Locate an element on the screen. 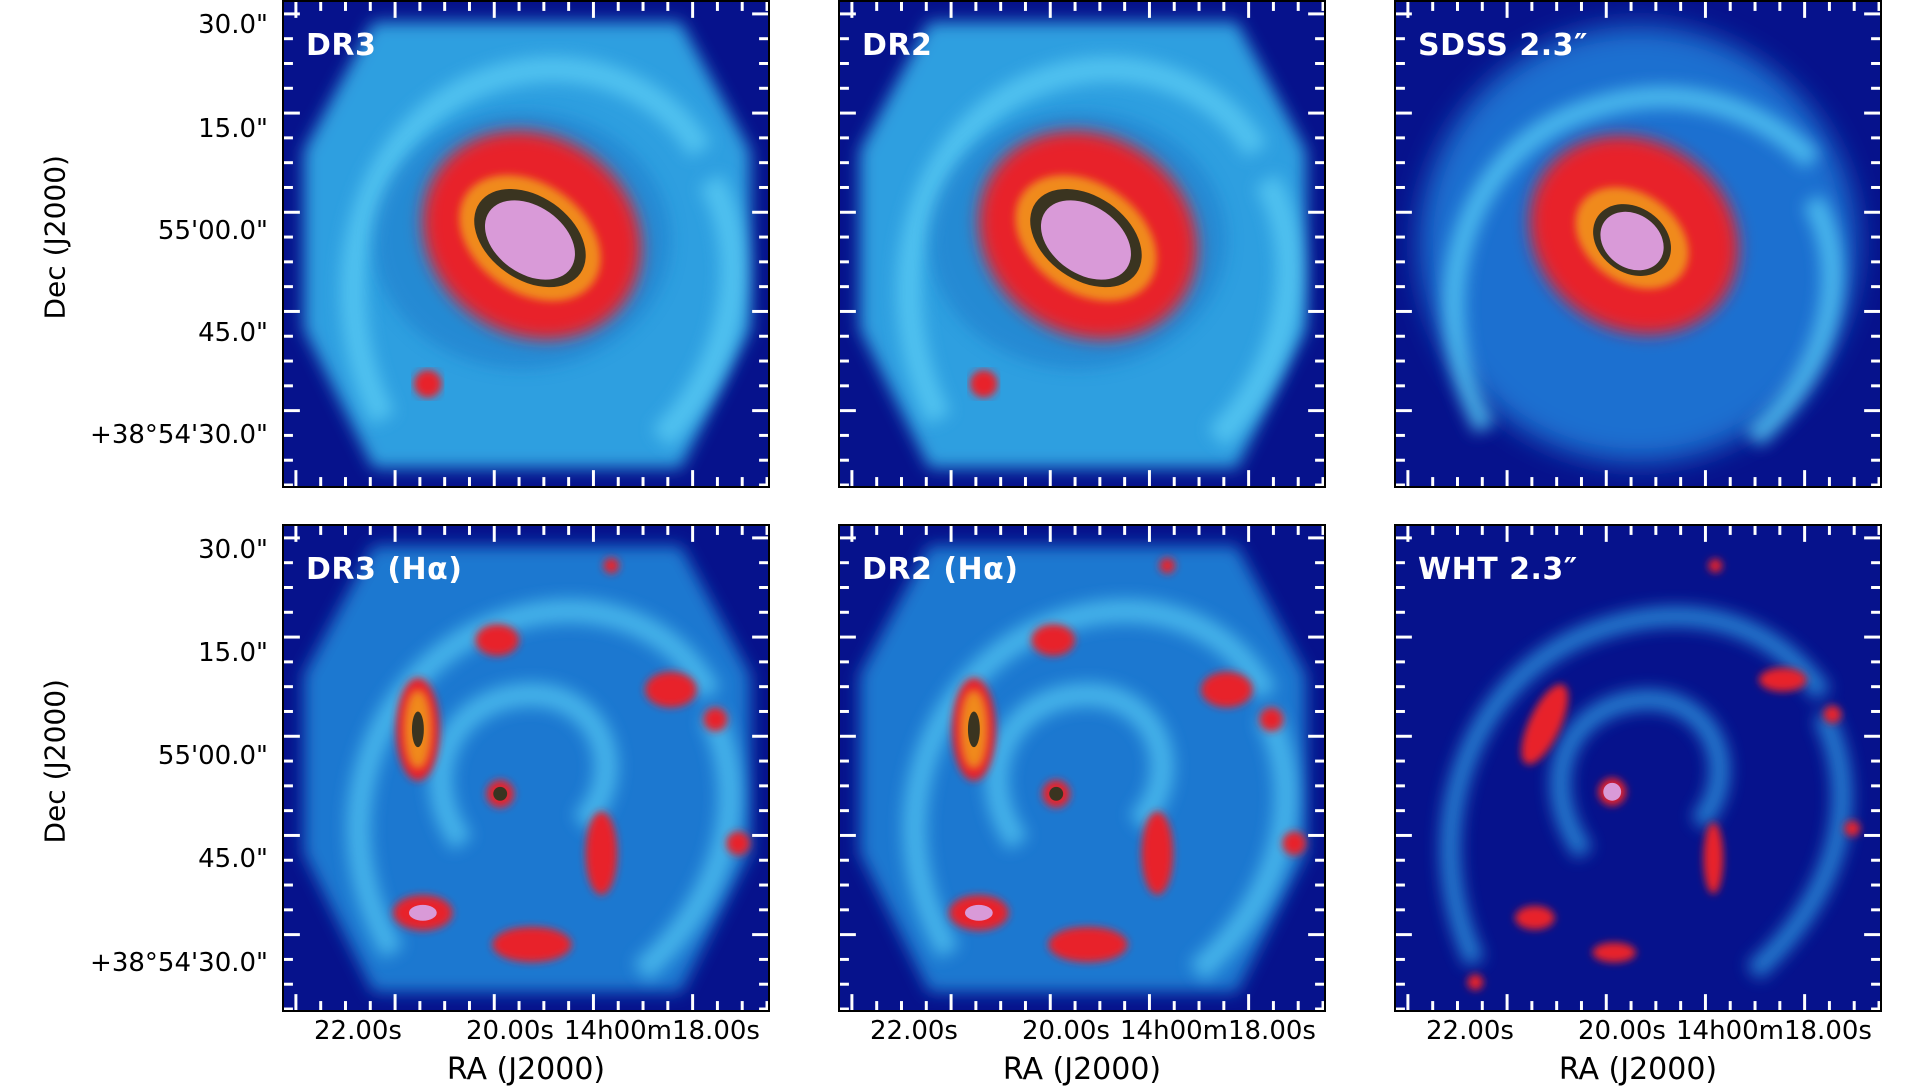  panel-dr2-halpha: DR2 (Hα) is located at coordinates (1082, 768).